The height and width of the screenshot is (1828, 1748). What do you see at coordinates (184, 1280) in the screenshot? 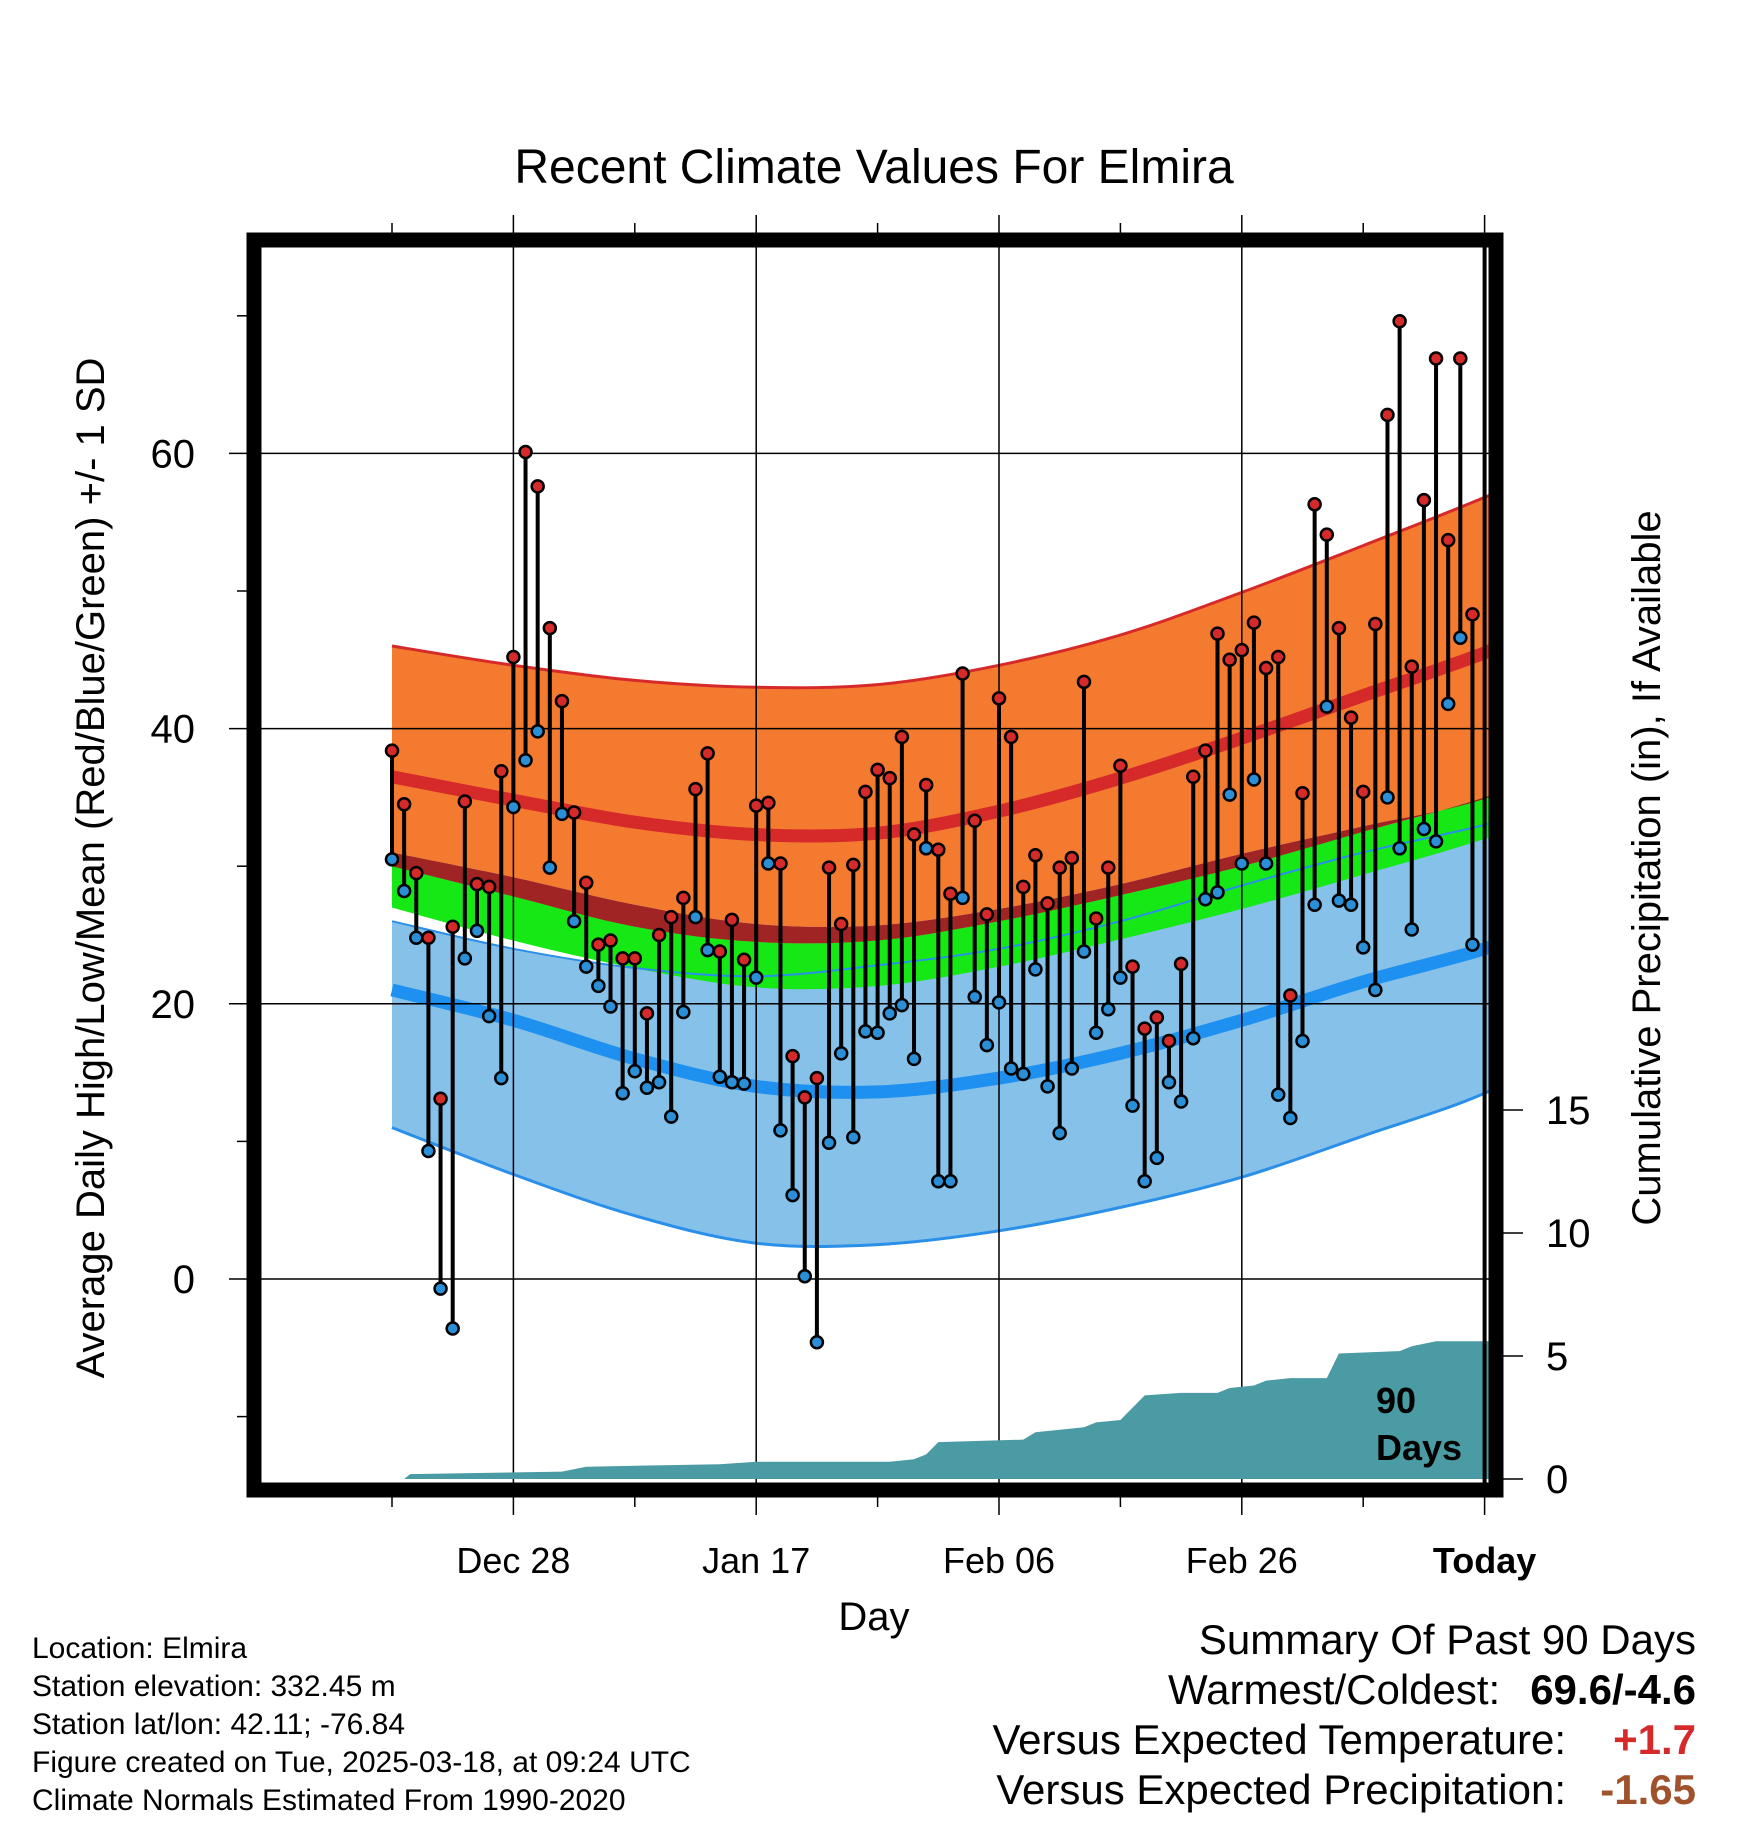
I see `y-tick-label: 0` at bounding box center [184, 1280].